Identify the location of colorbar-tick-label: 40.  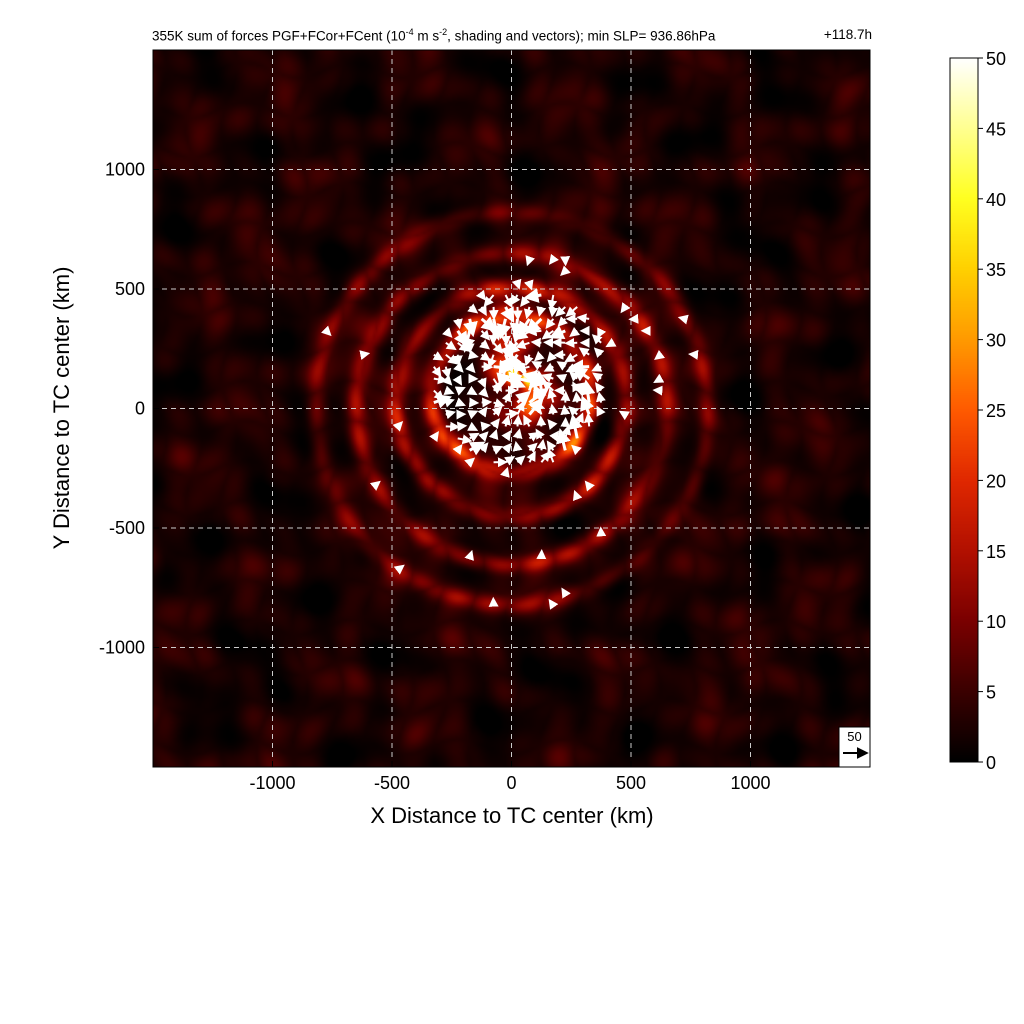
(996, 200).